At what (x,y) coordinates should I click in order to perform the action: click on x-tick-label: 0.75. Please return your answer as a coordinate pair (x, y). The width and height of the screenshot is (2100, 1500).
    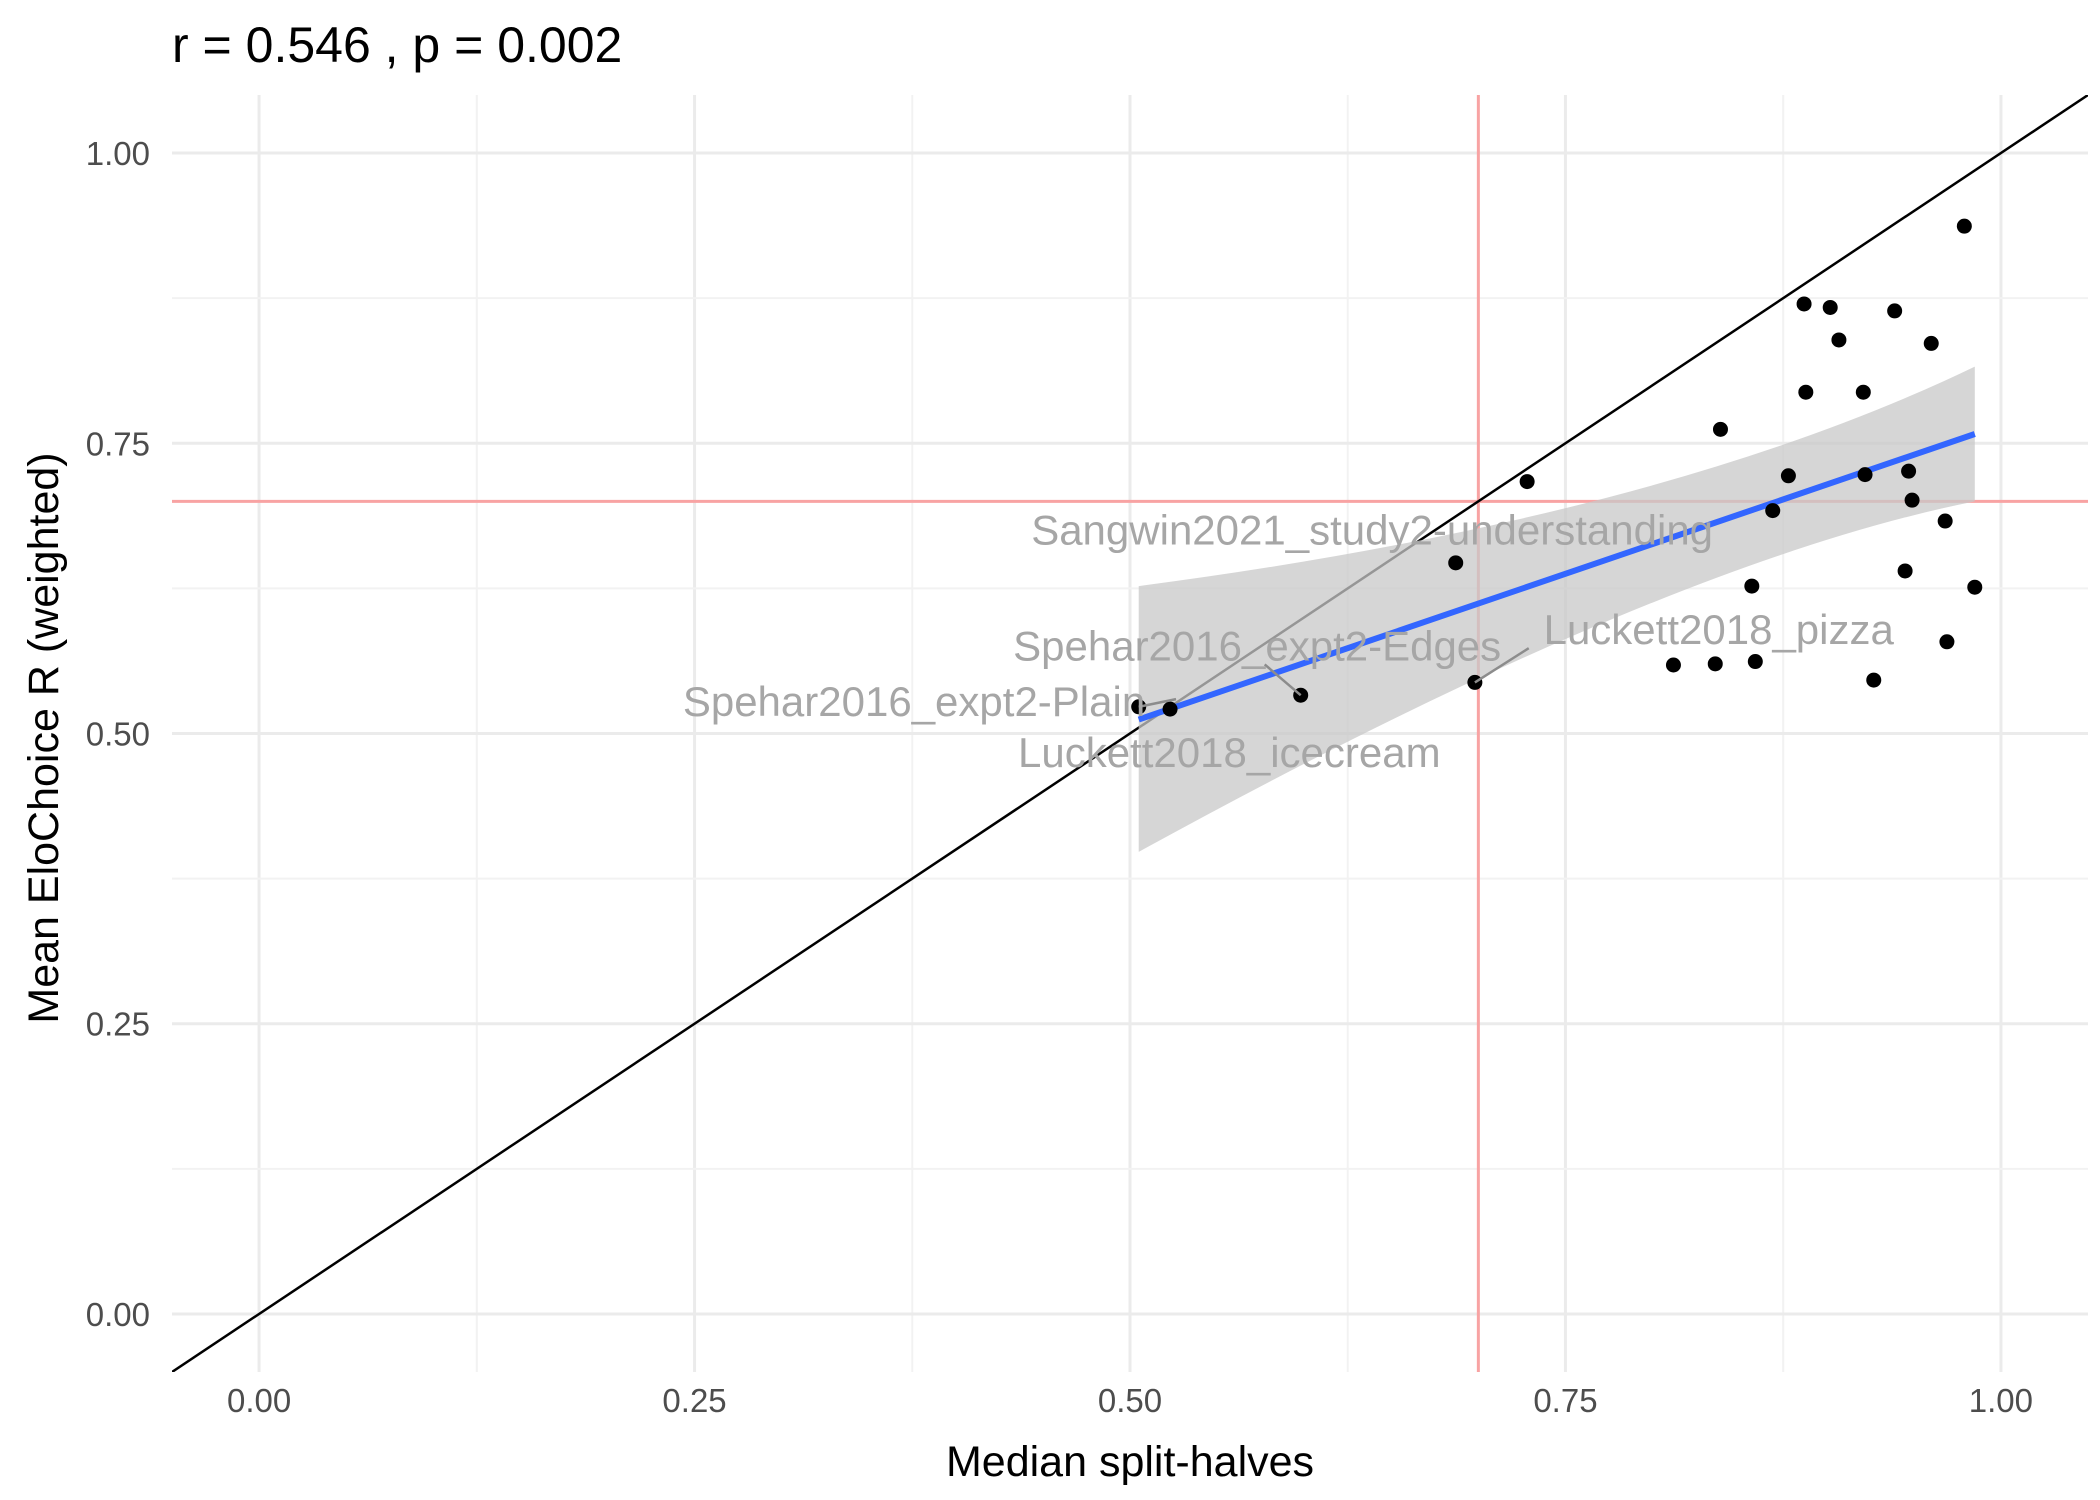
    Looking at the image, I should click on (1565, 1400).